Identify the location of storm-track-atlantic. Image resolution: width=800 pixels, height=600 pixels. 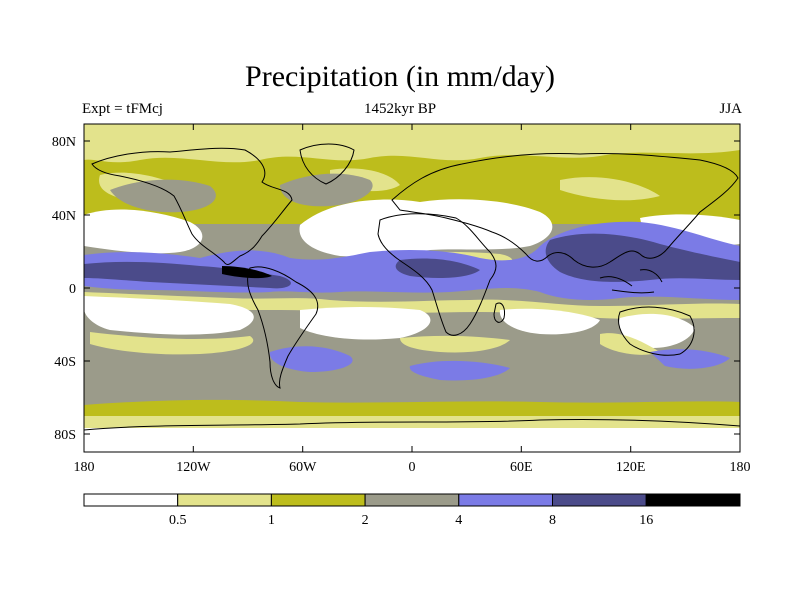
(326, 190).